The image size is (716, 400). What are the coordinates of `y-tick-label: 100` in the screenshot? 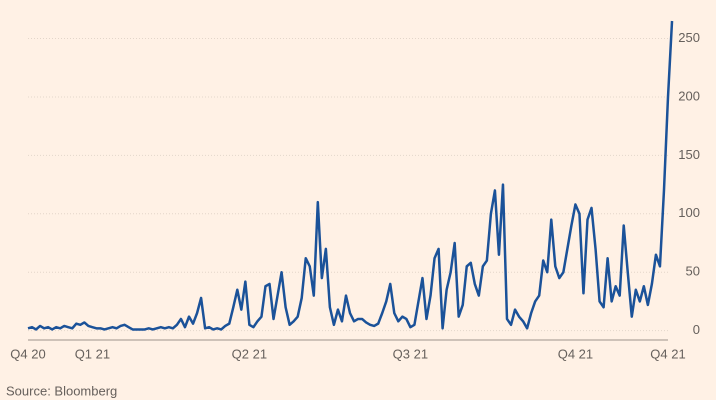 It's located at (689, 212).